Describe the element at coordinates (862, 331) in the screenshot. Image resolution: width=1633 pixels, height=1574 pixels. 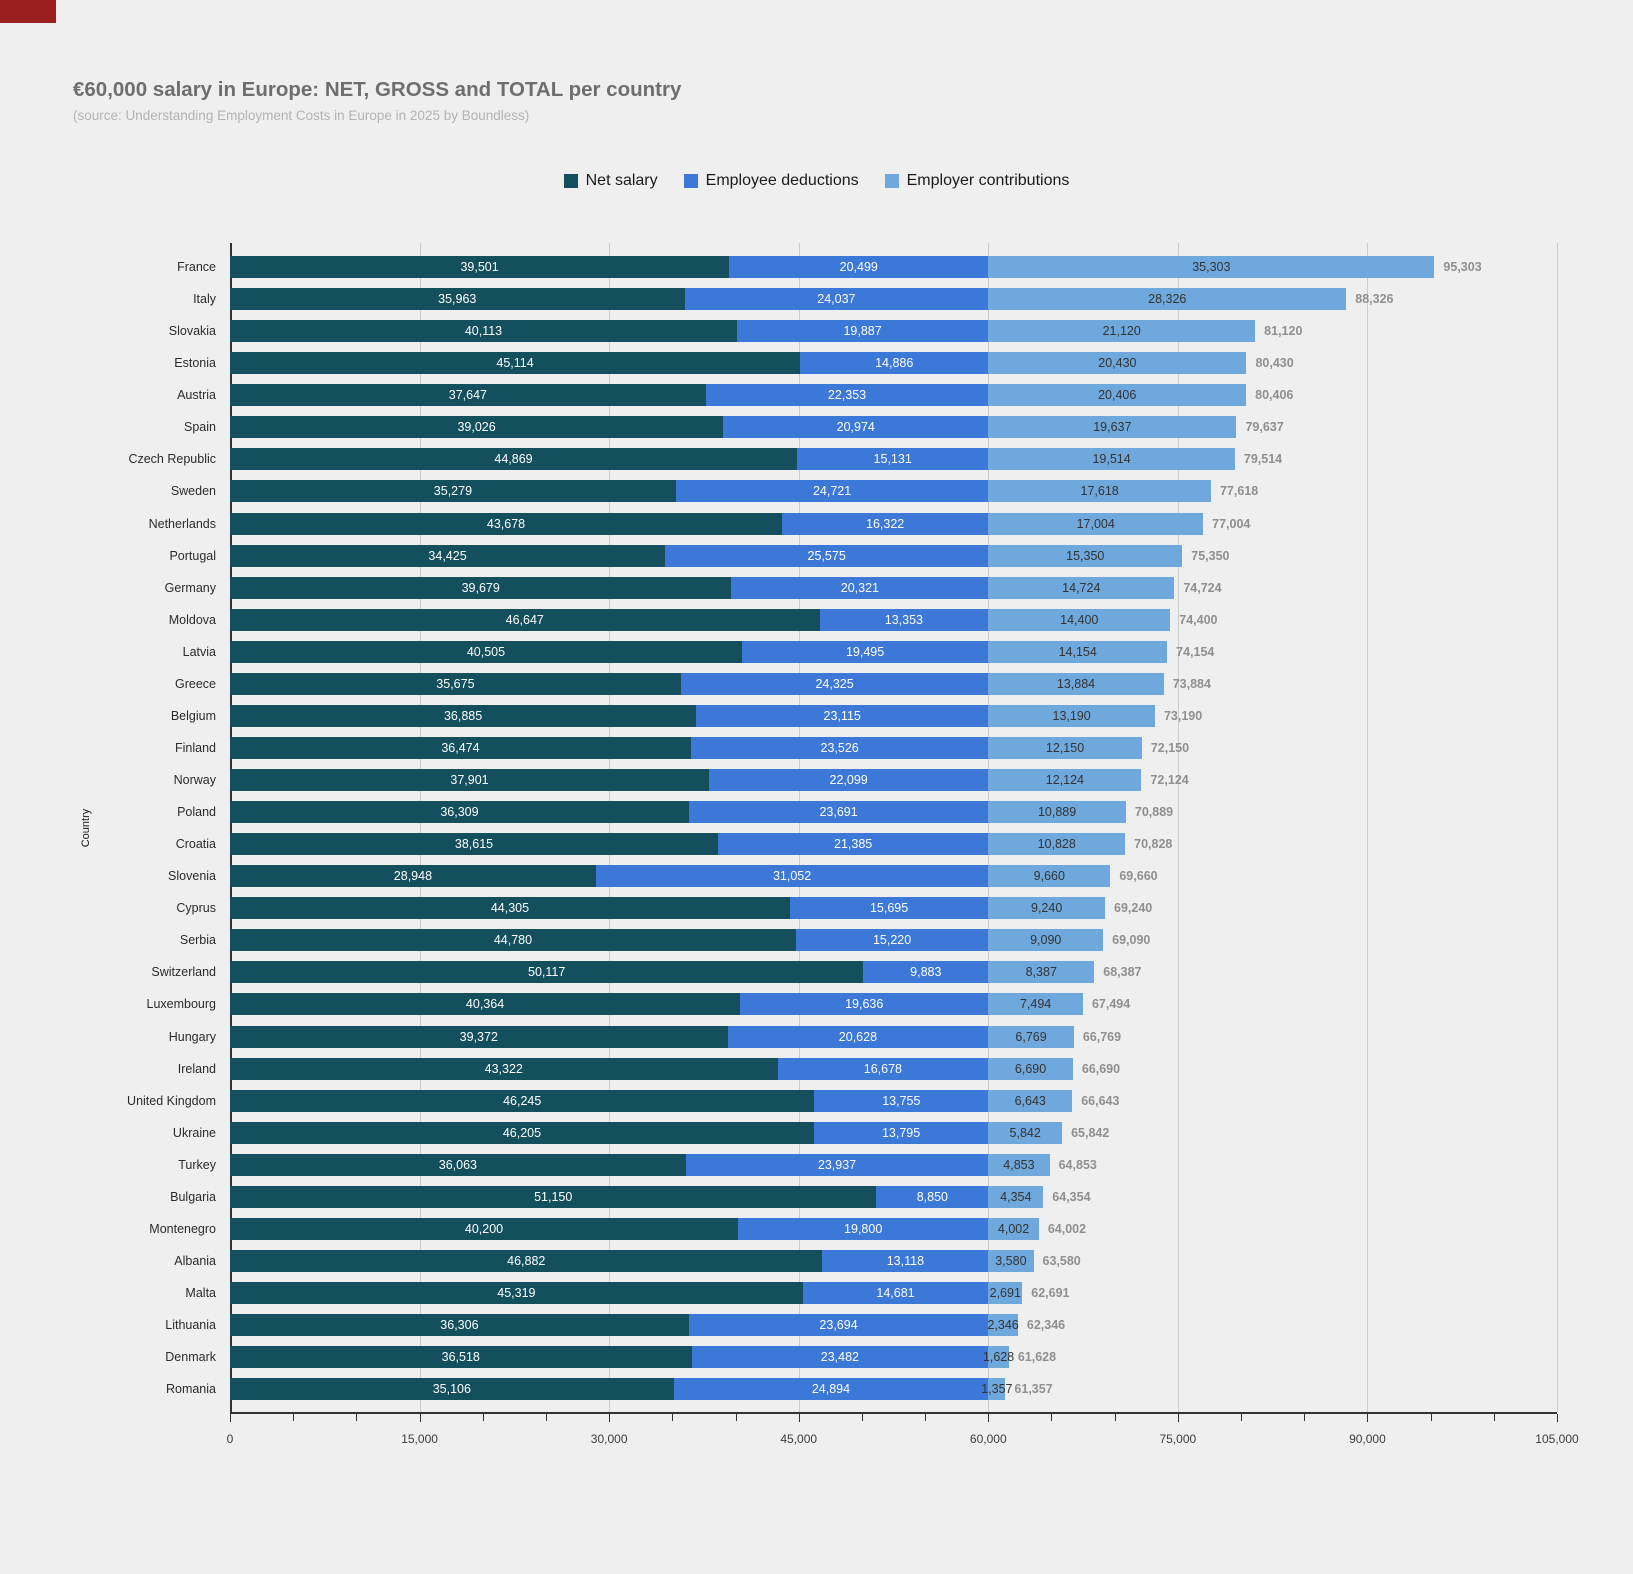
I see `employee-deductions-segment: 19,887` at that location.